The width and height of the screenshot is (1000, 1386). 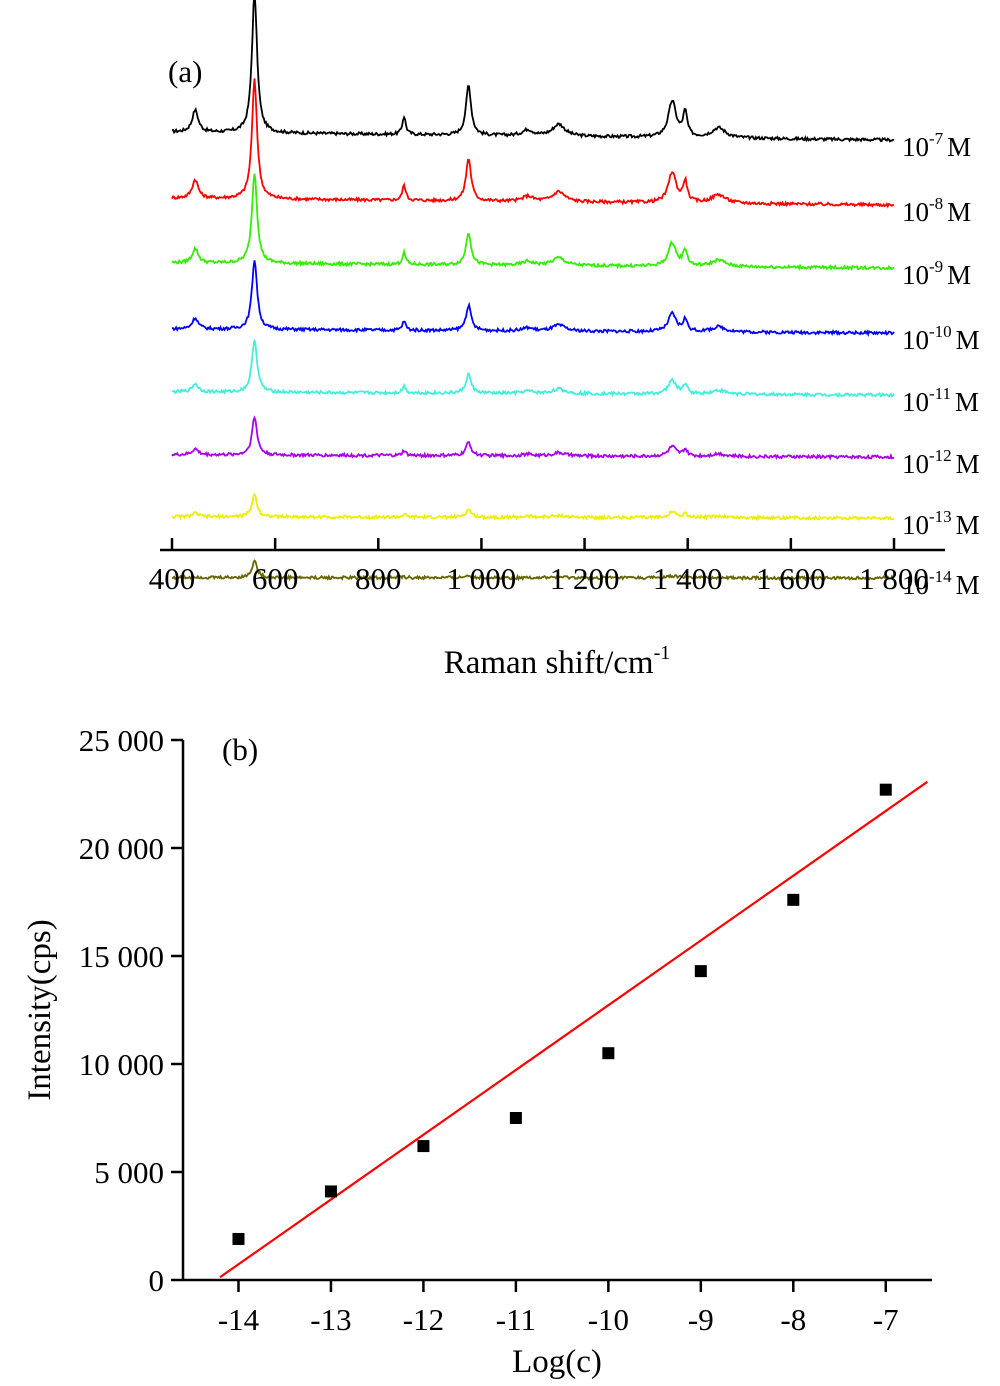 I want to click on calibration-x-tick-label: -12, so click(x=423, y=1319).